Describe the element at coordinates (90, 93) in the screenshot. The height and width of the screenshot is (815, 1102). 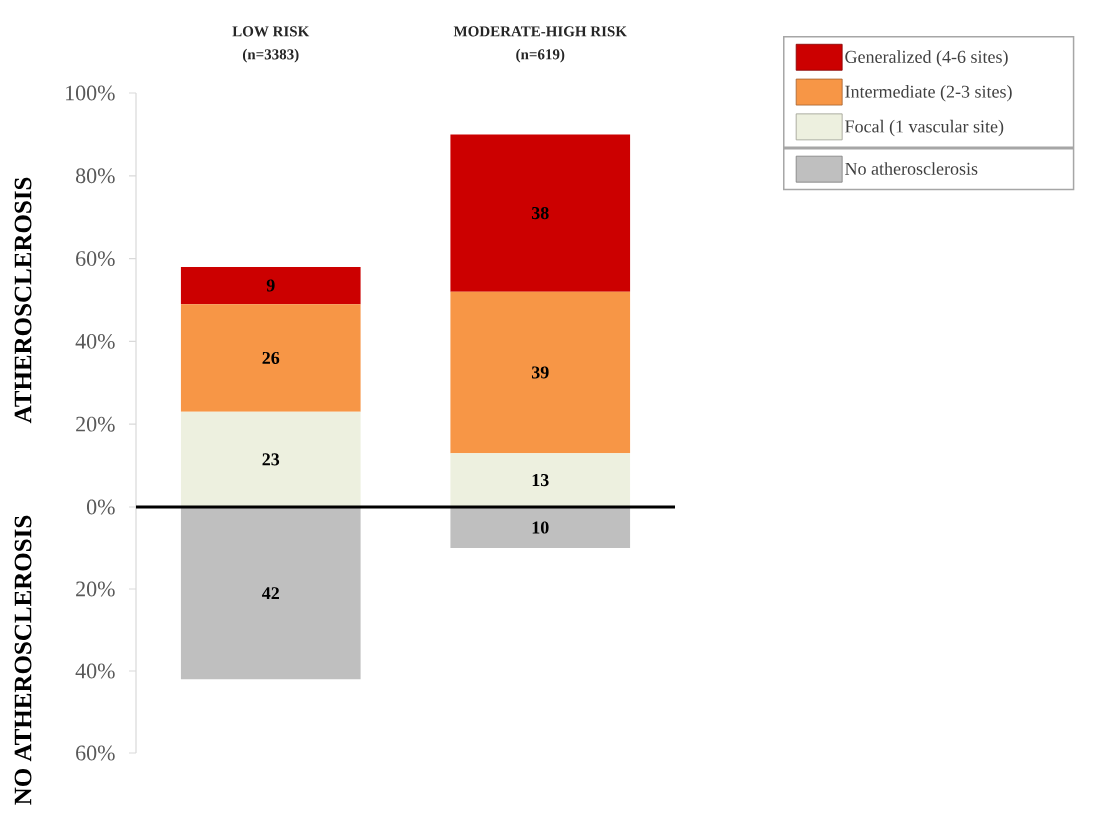
I see `y-tick-label: 100%` at that location.